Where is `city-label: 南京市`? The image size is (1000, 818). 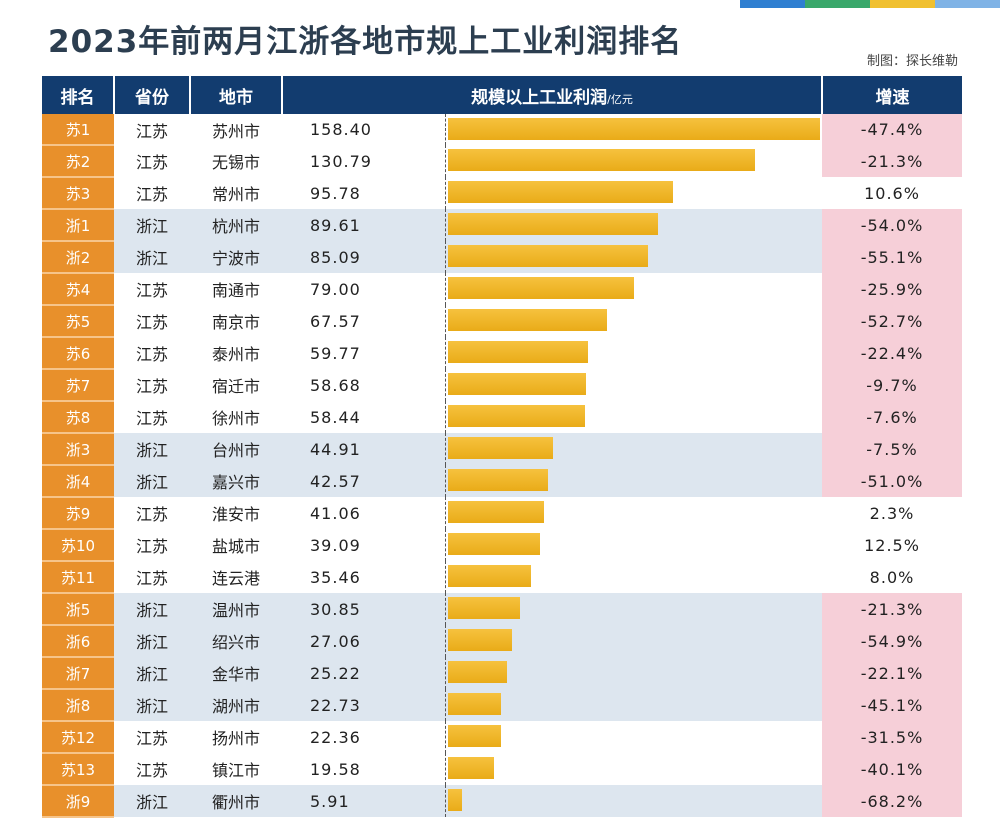
city-label: 南京市 is located at coordinates (235, 322).